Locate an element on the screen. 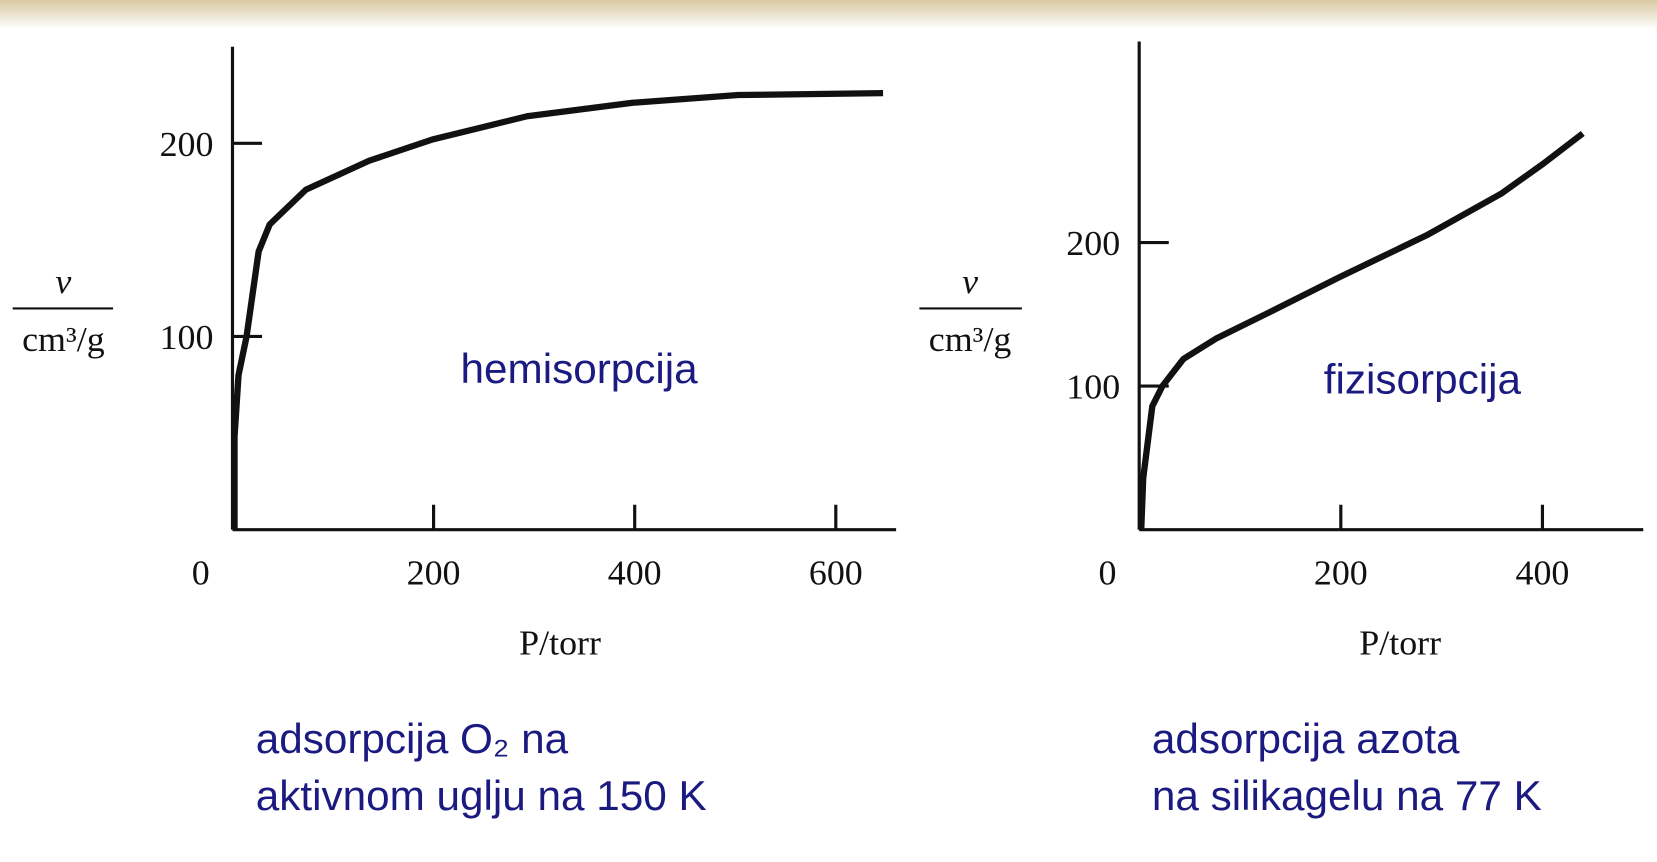 This screenshot has width=1657, height=862. annotation: fizisorpcija is located at coordinates (1423, 379).